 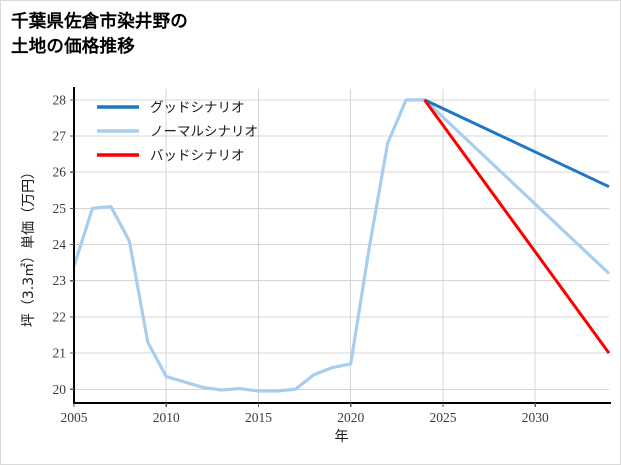 What do you see at coordinates (166, 417) in the screenshot?
I see `x-tick-label: 2010` at bounding box center [166, 417].